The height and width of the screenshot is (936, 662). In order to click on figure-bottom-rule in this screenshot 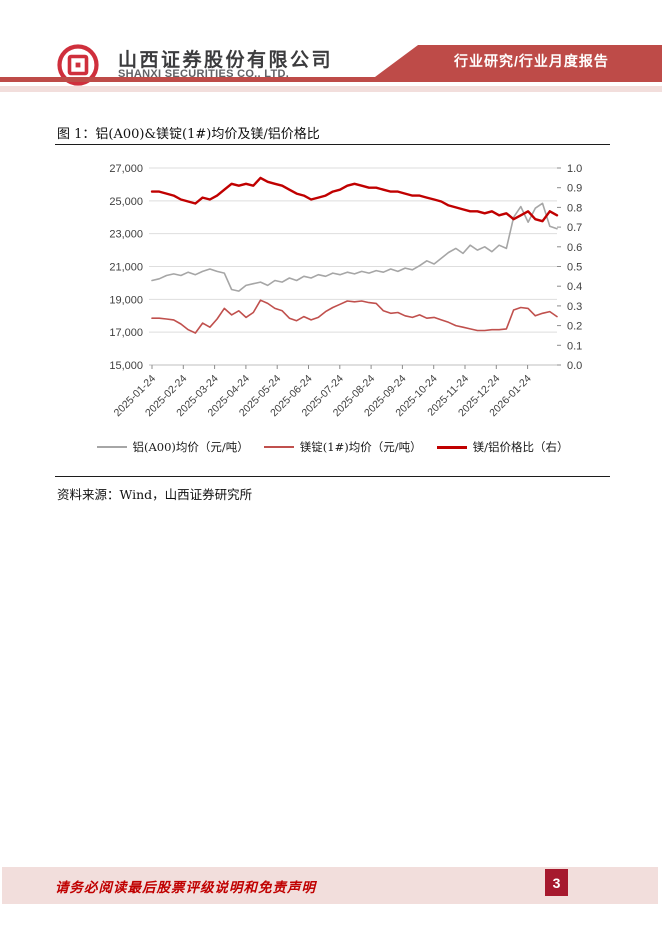, I will do `click(332, 476)`.